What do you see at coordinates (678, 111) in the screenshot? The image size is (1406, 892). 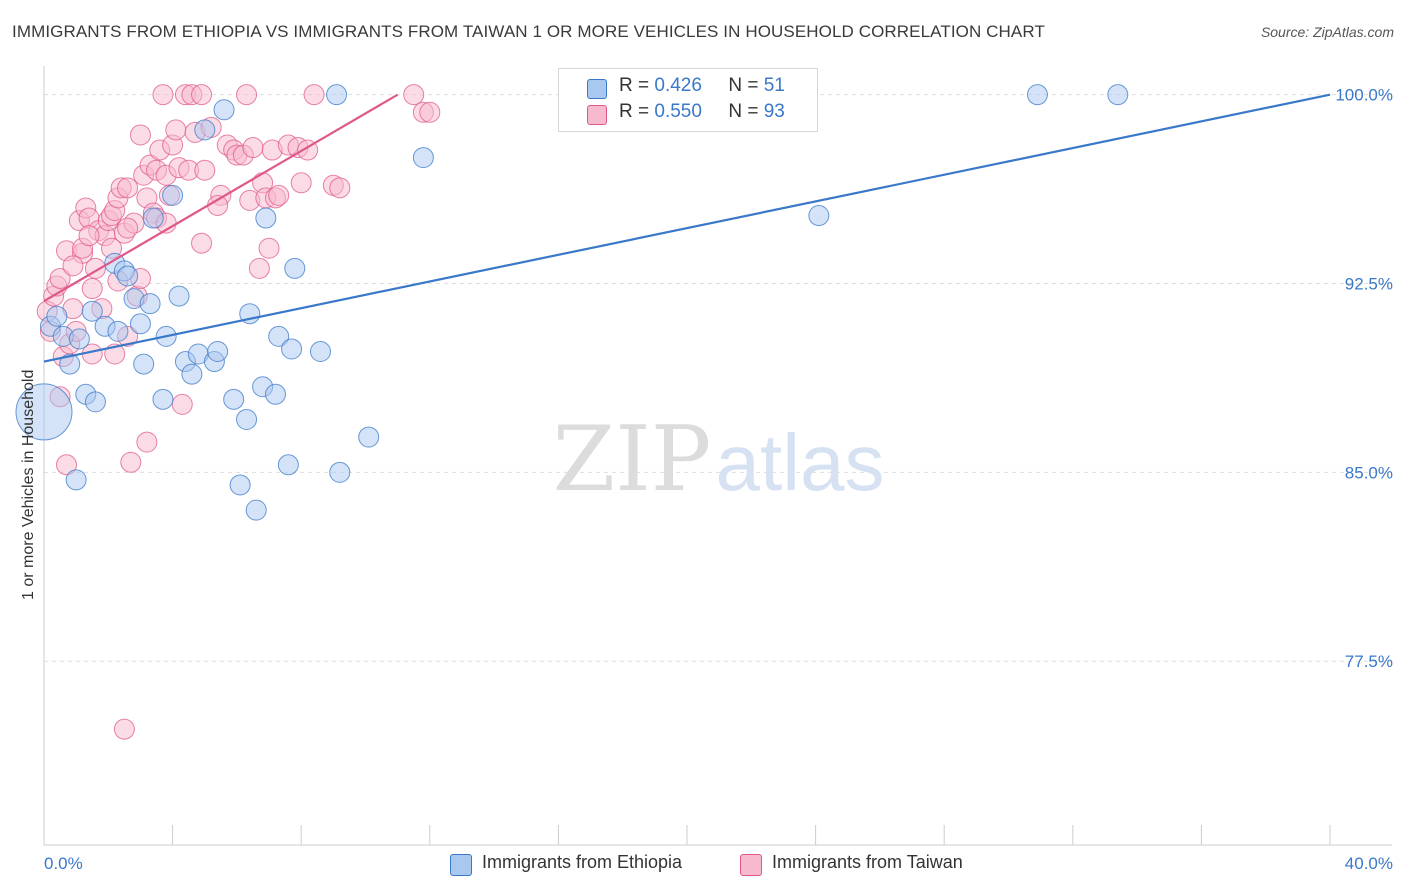 I see `r-value-taiwan: 0.550` at bounding box center [678, 111].